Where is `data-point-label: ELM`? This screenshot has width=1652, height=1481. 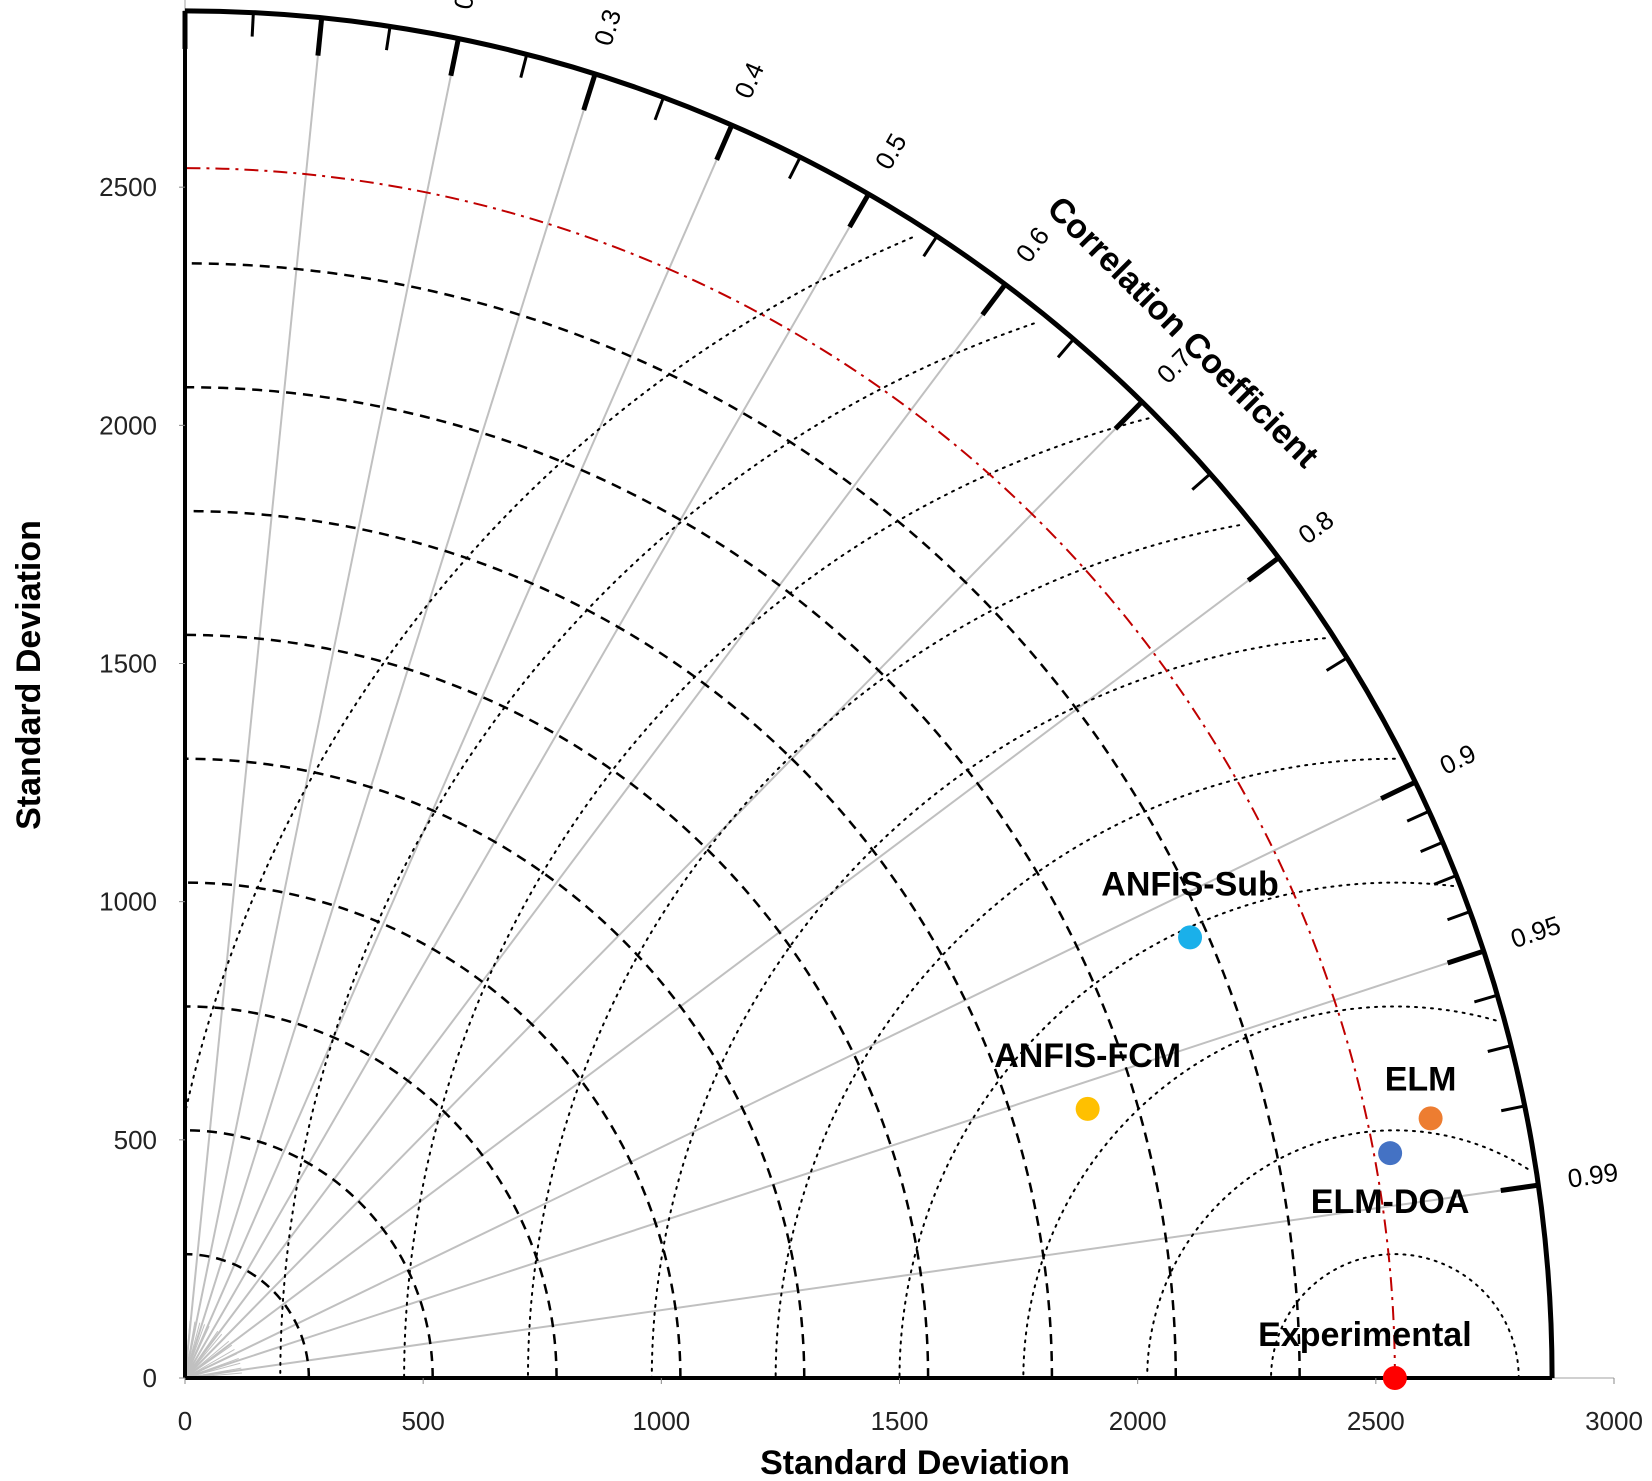
data-point-label: ELM is located at coordinates (1421, 1079).